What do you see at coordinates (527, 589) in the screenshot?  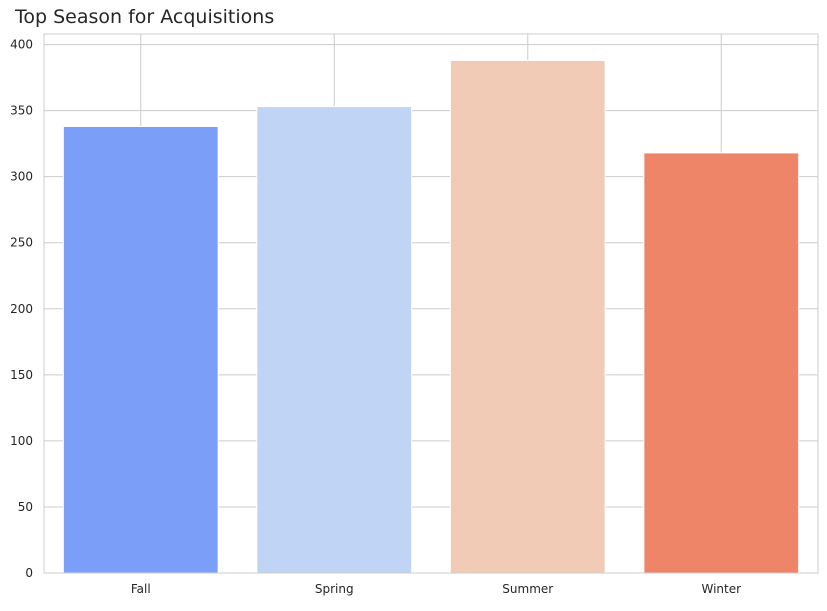 I see `x-tick-label: Summer` at bounding box center [527, 589].